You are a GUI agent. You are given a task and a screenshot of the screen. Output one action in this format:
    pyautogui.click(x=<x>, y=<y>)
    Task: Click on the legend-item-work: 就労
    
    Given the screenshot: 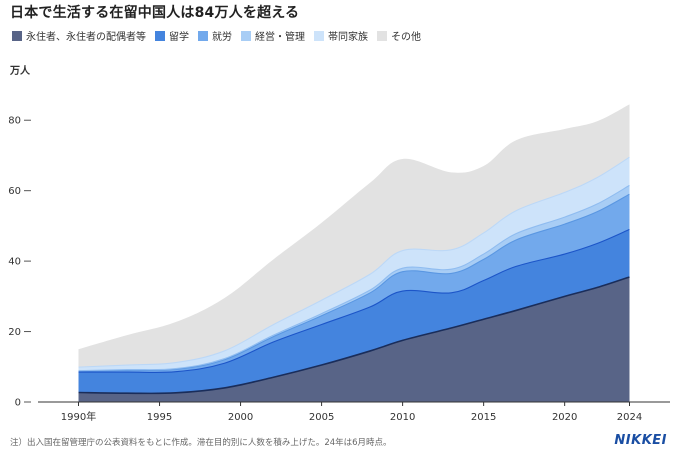 What is the action you would take?
    pyautogui.click(x=215, y=35)
    